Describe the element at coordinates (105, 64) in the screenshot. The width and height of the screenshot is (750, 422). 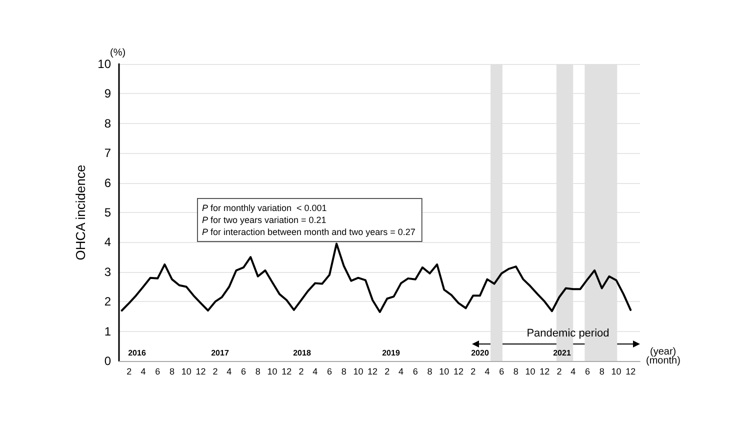
I see `y-tick-label: 10` at that location.